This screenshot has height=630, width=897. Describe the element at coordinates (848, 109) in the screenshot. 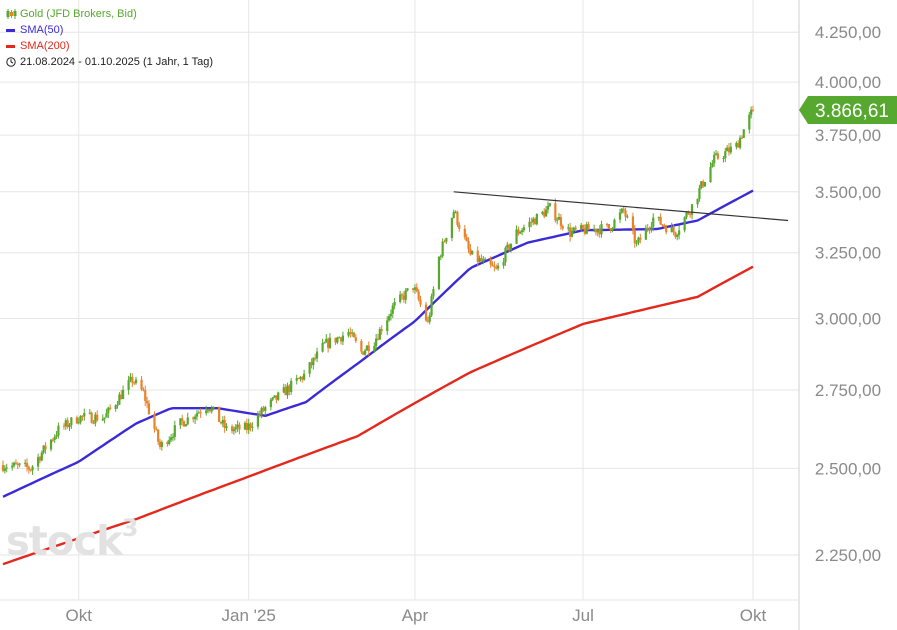

I see `last-price-badge` at that location.